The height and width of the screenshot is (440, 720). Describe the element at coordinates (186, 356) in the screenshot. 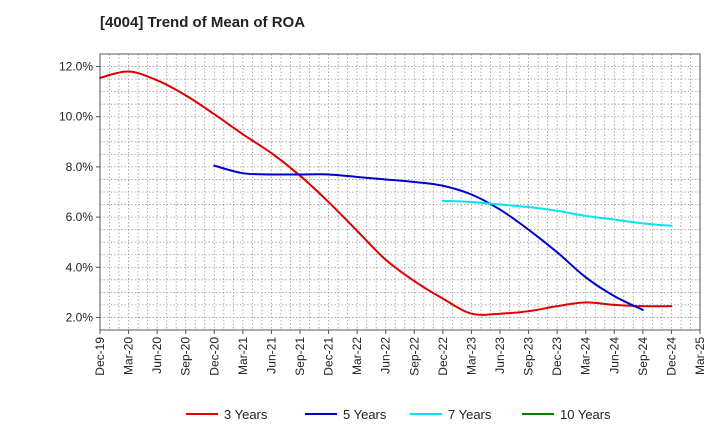

I see `x-tick-label: Sep-20` at that location.